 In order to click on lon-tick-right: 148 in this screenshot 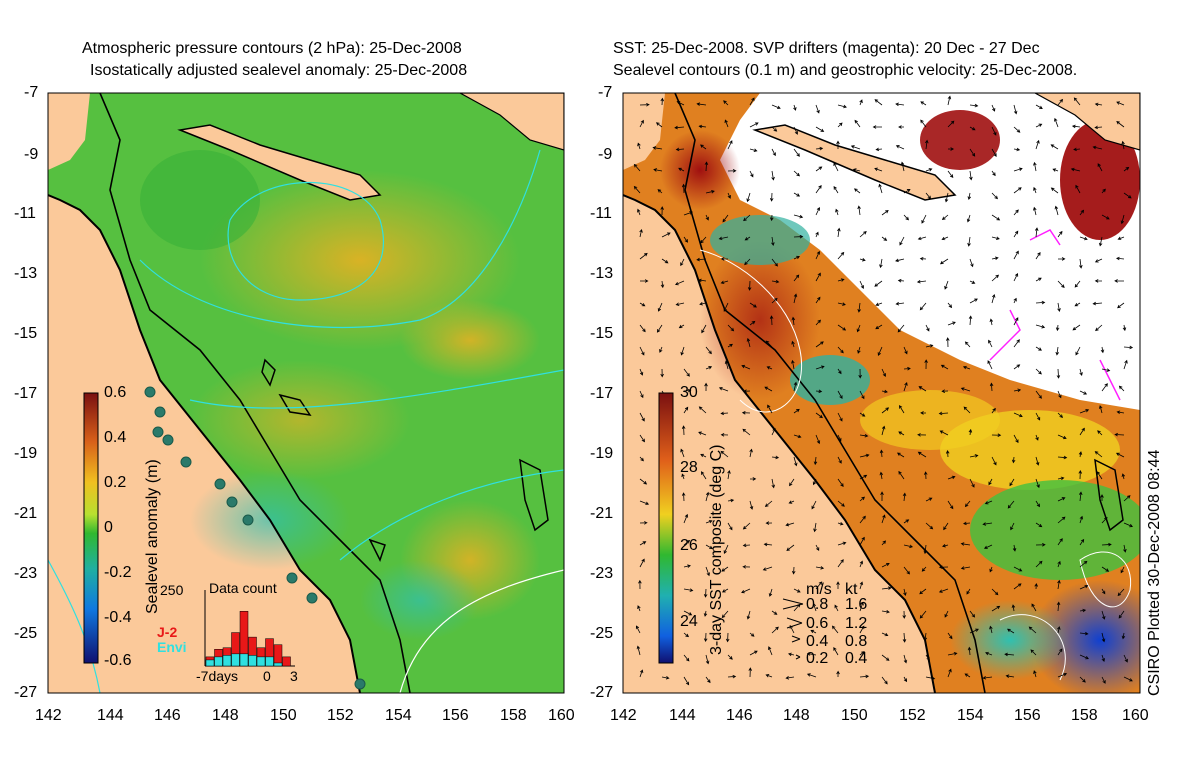, I will do `click(796, 715)`.